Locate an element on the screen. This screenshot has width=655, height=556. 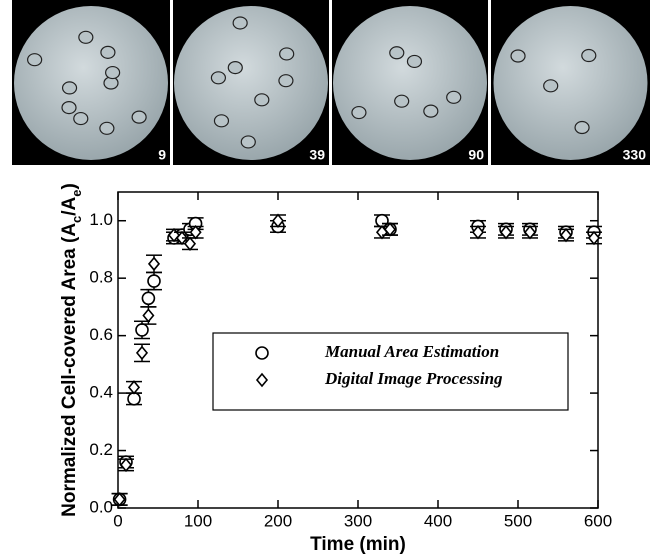
y-tick-label: 1.0 is located at coordinates (101, 219).